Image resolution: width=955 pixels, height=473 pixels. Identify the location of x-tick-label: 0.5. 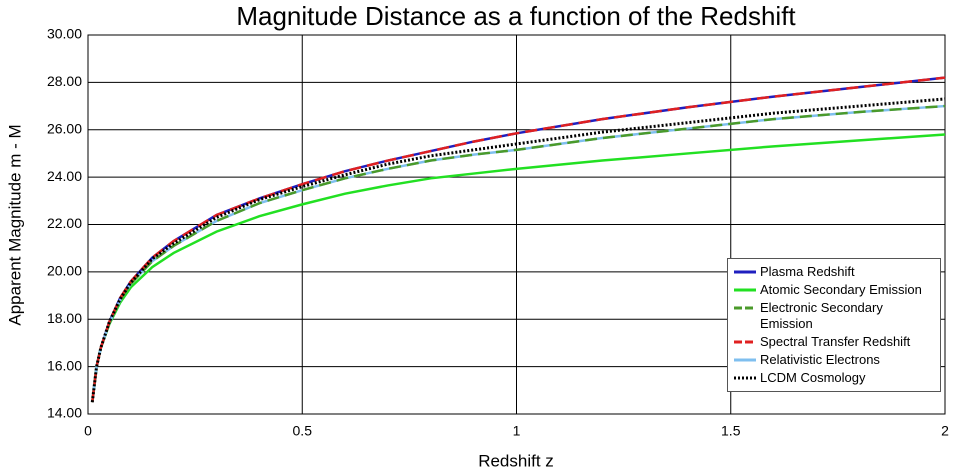
(303, 431).